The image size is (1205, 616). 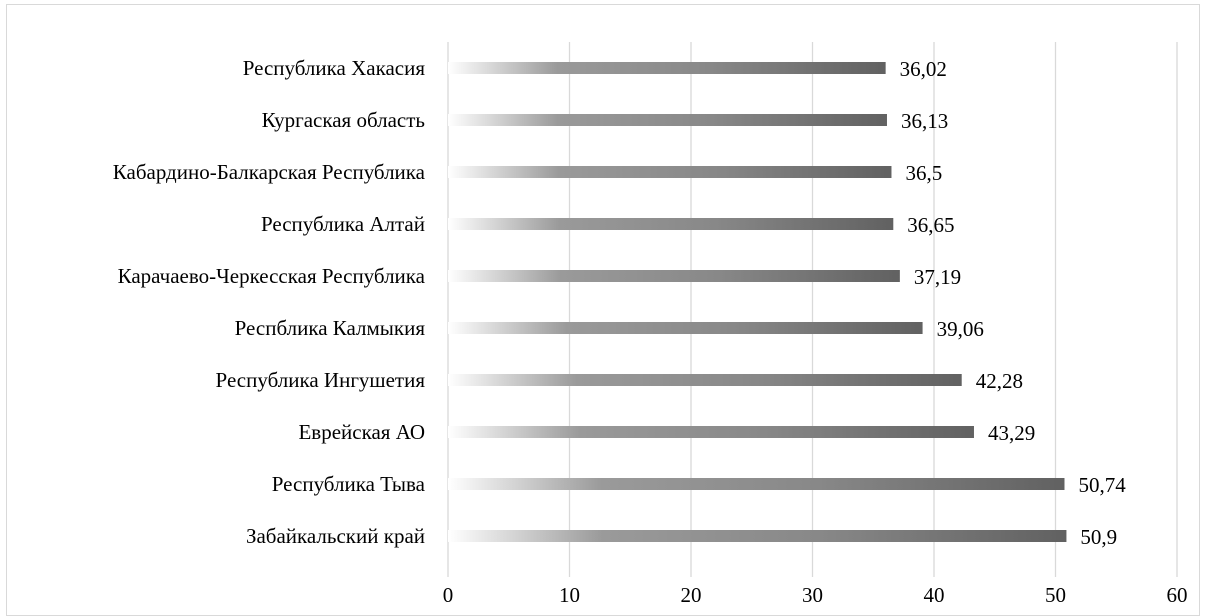 I want to click on data-label: 36,13, so click(x=924, y=121).